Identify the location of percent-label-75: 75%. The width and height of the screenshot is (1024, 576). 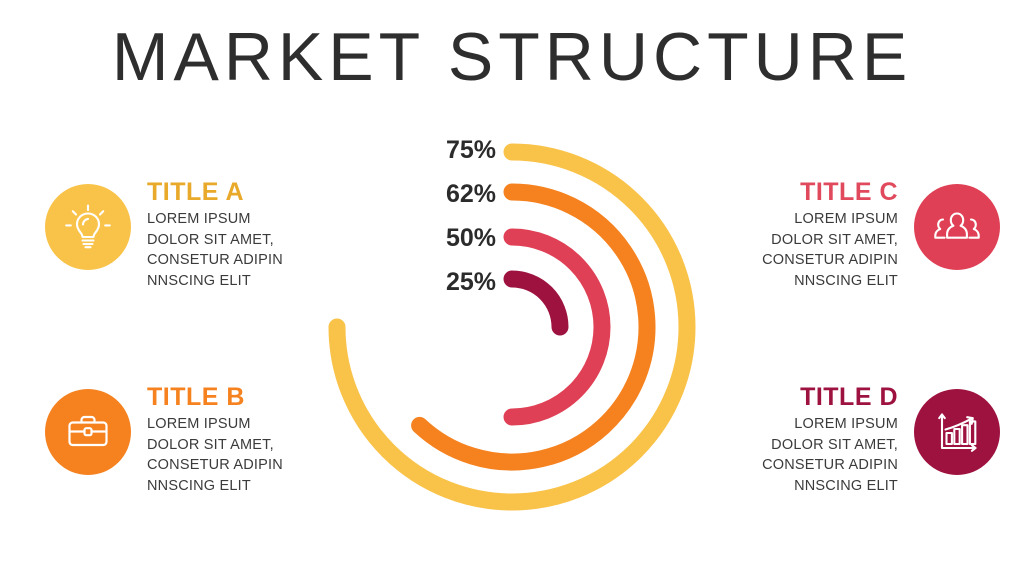
(470, 150).